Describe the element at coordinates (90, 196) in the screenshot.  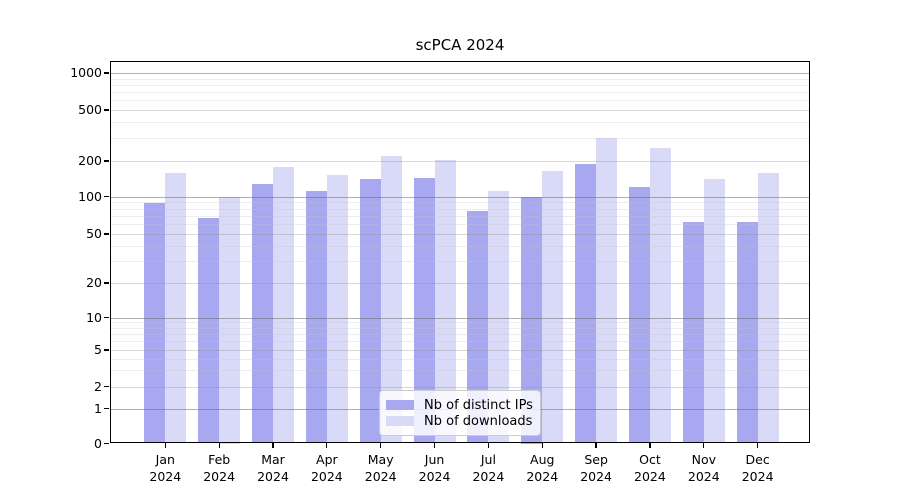
I see `y-axis-tick-label: 100` at that location.